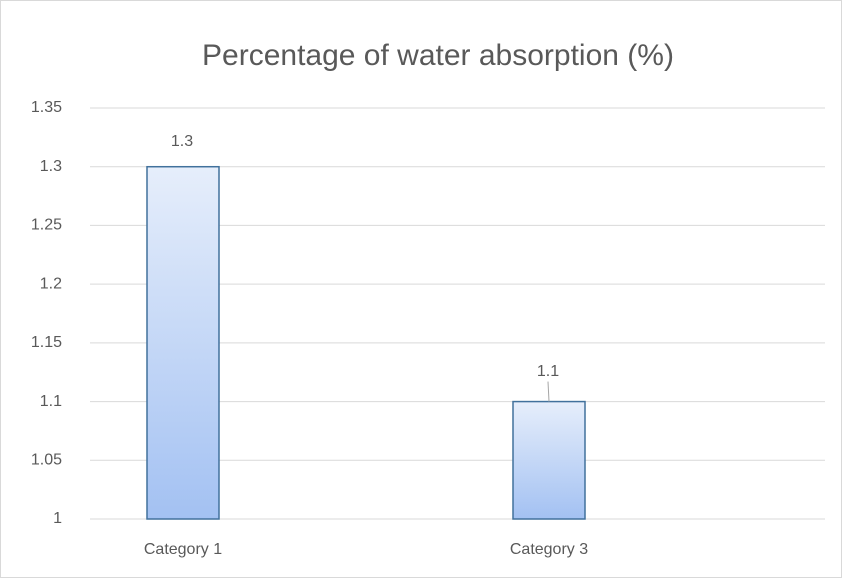 Image resolution: width=842 pixels, height=578 pixels. Describe the element at coordinates (51, 401) in the screenshot. I see `y-tick-label: 1.1` at that location.